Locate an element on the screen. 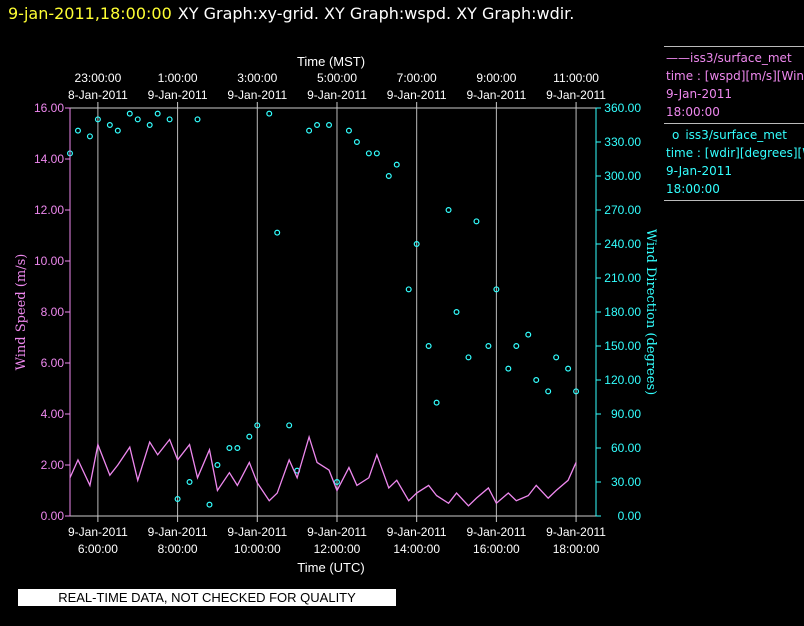  x-bottom-tick-time: 14:00:00 is located at coordinates (416, 549).